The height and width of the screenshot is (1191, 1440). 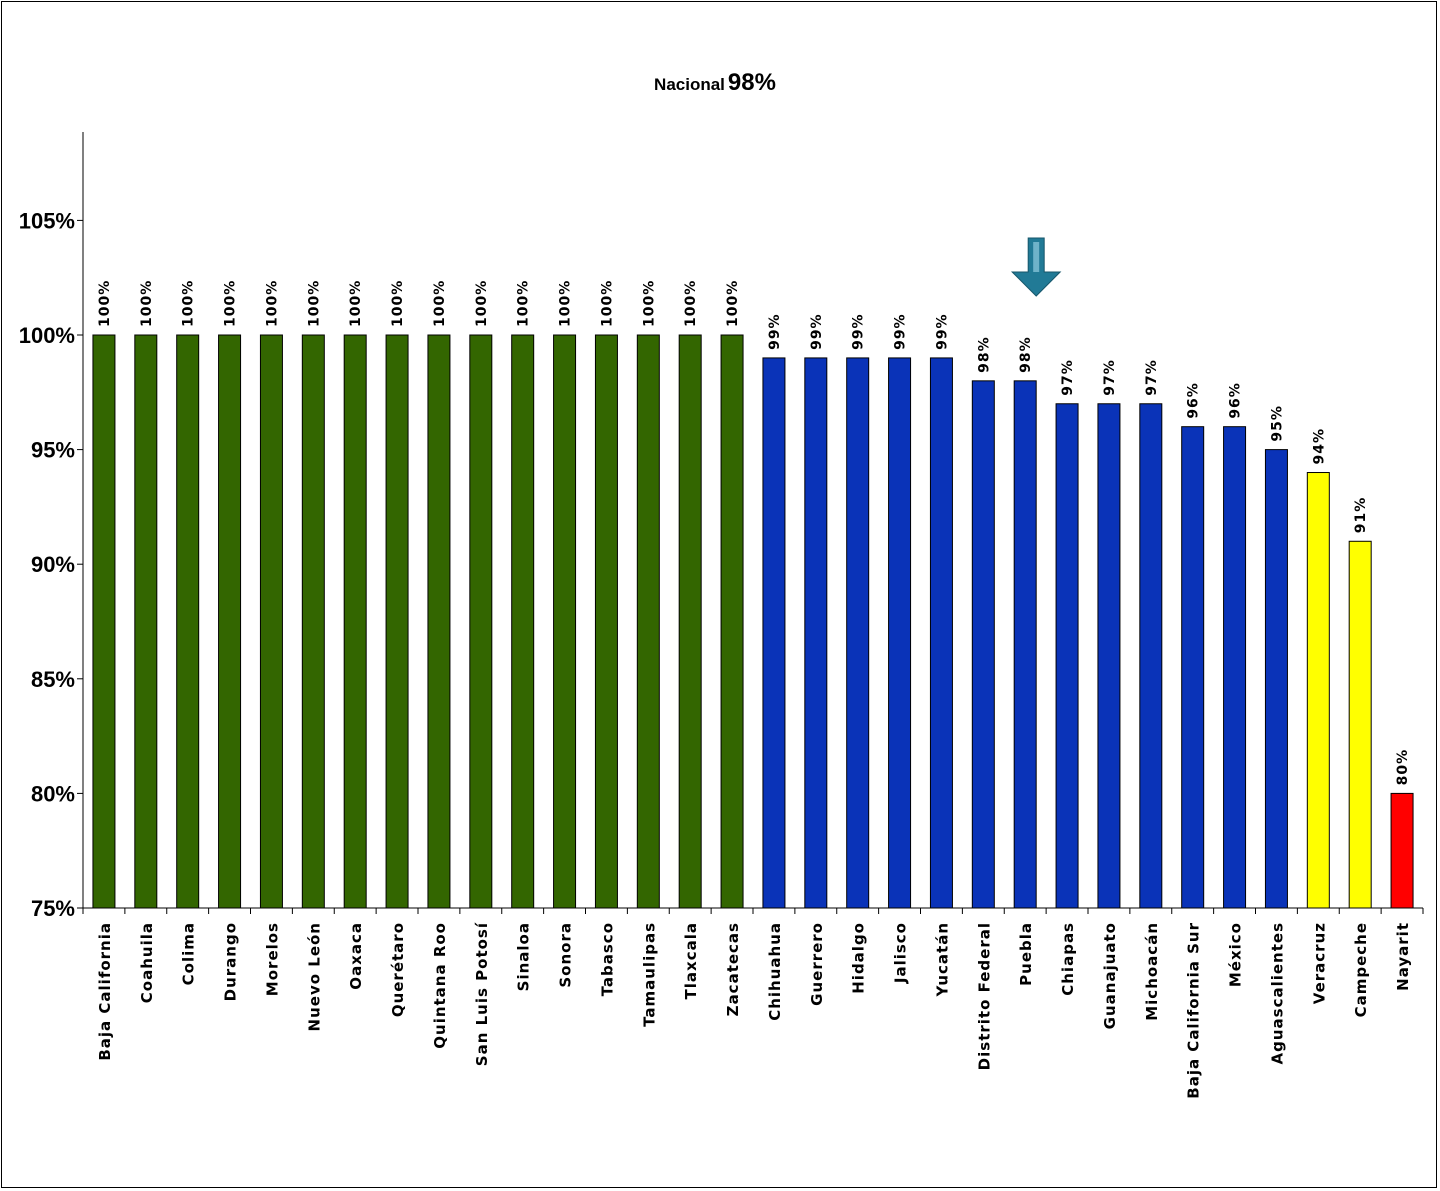 I want to click on x-tick-label: Michoacán, so click(x=1152, y=971).